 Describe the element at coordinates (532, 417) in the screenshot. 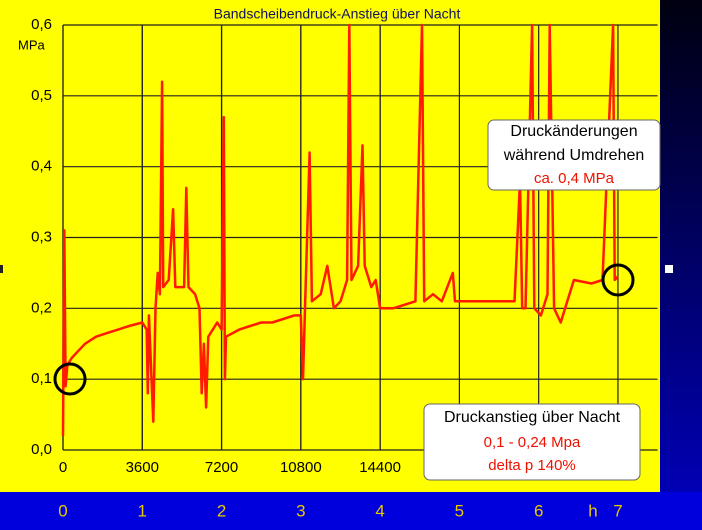

I see `annotation-text: Druckanstieg über Nacht` at that location.